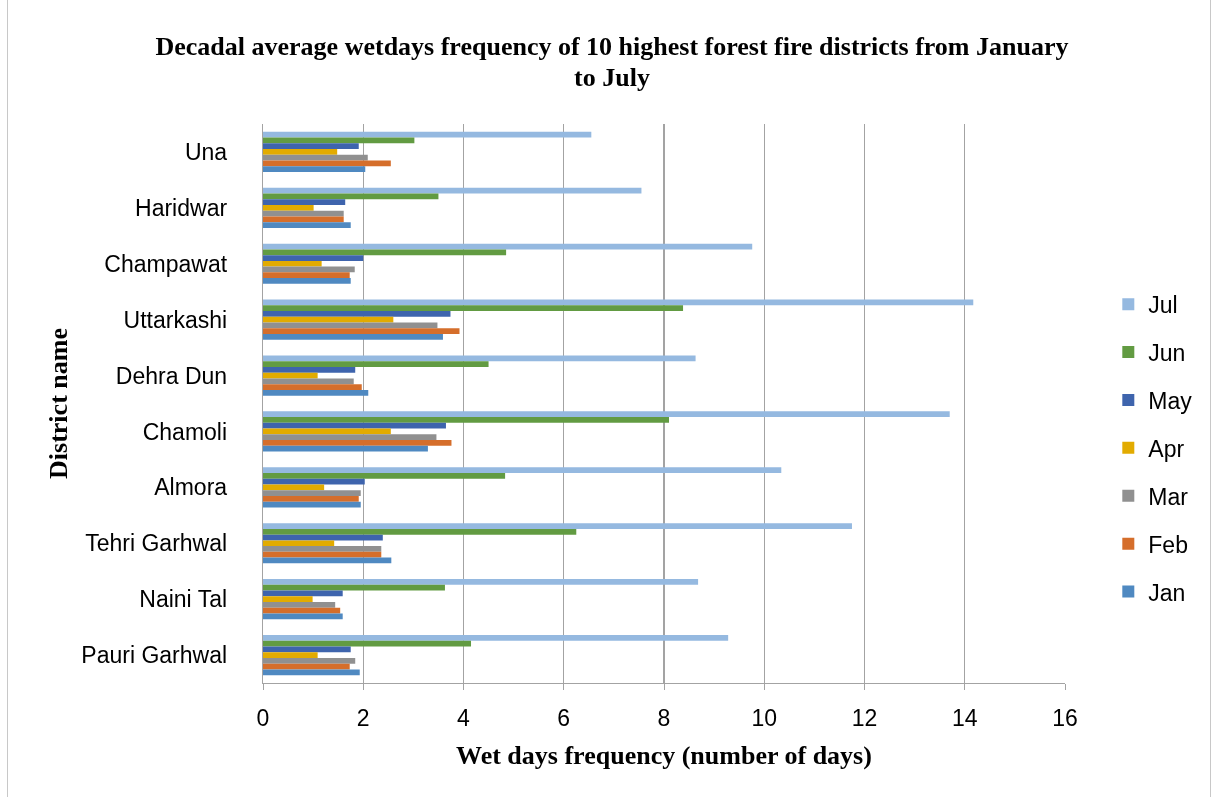 The height and width of the screenshot is (797, 1219). I want to click on y-tick-label: Haridwar, so click(181, 207).